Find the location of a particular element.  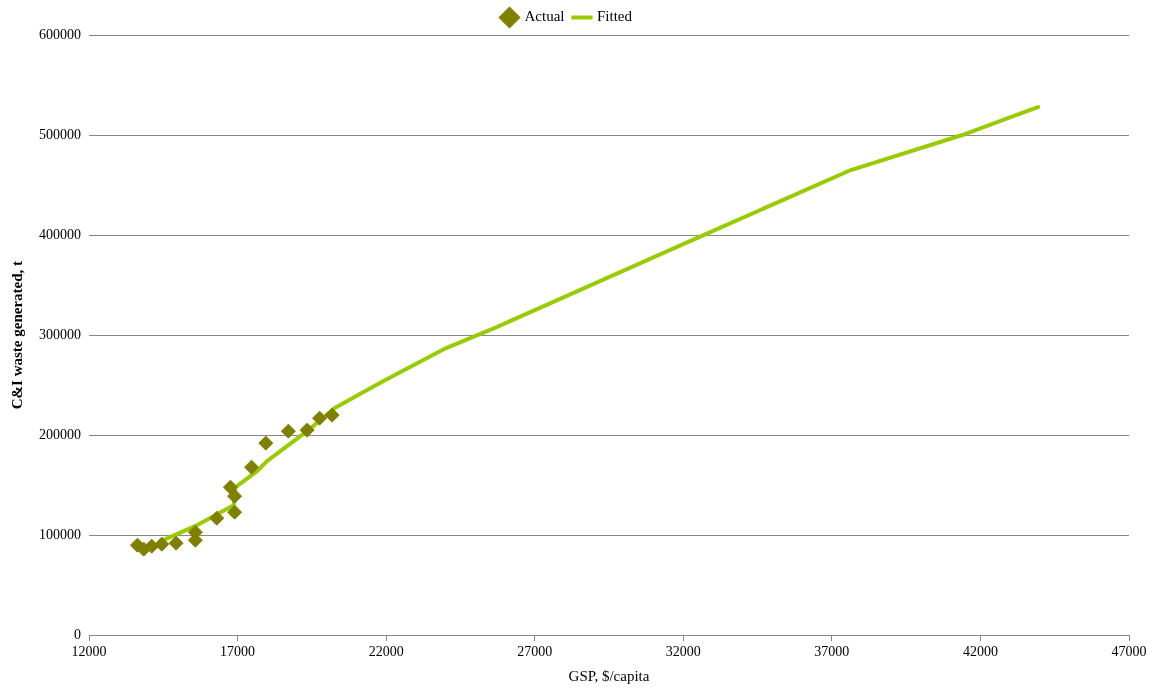

x-tick-label: 37000 is located at coordinates (832, 652).